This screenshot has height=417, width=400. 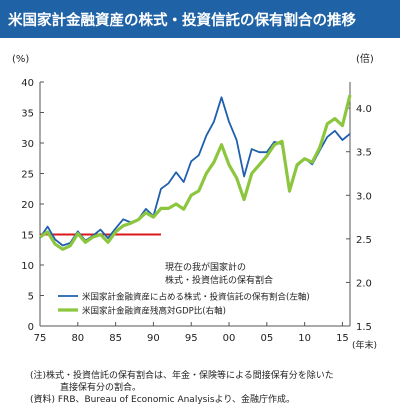 I want to click on x-tick-label: 10, so click(x=304, y=338).